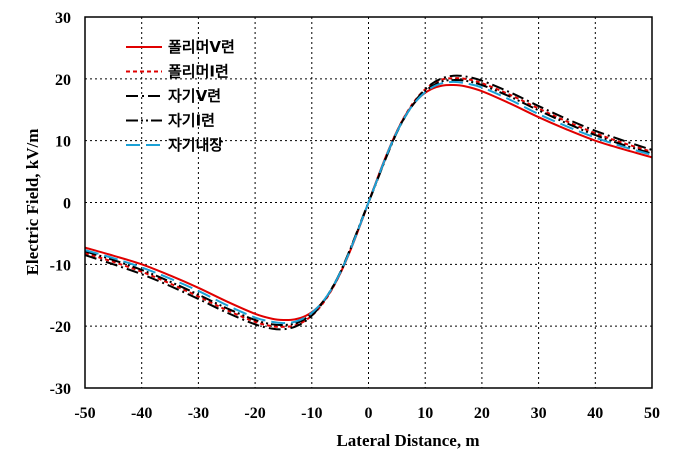 Image resolution: width=686 pixels, height=465 pixels. Describe the element at coordinates (60, 204) in the screenshot. I see `y-tick-labels: -30 -20 -10 0 10 20 30` at that location.